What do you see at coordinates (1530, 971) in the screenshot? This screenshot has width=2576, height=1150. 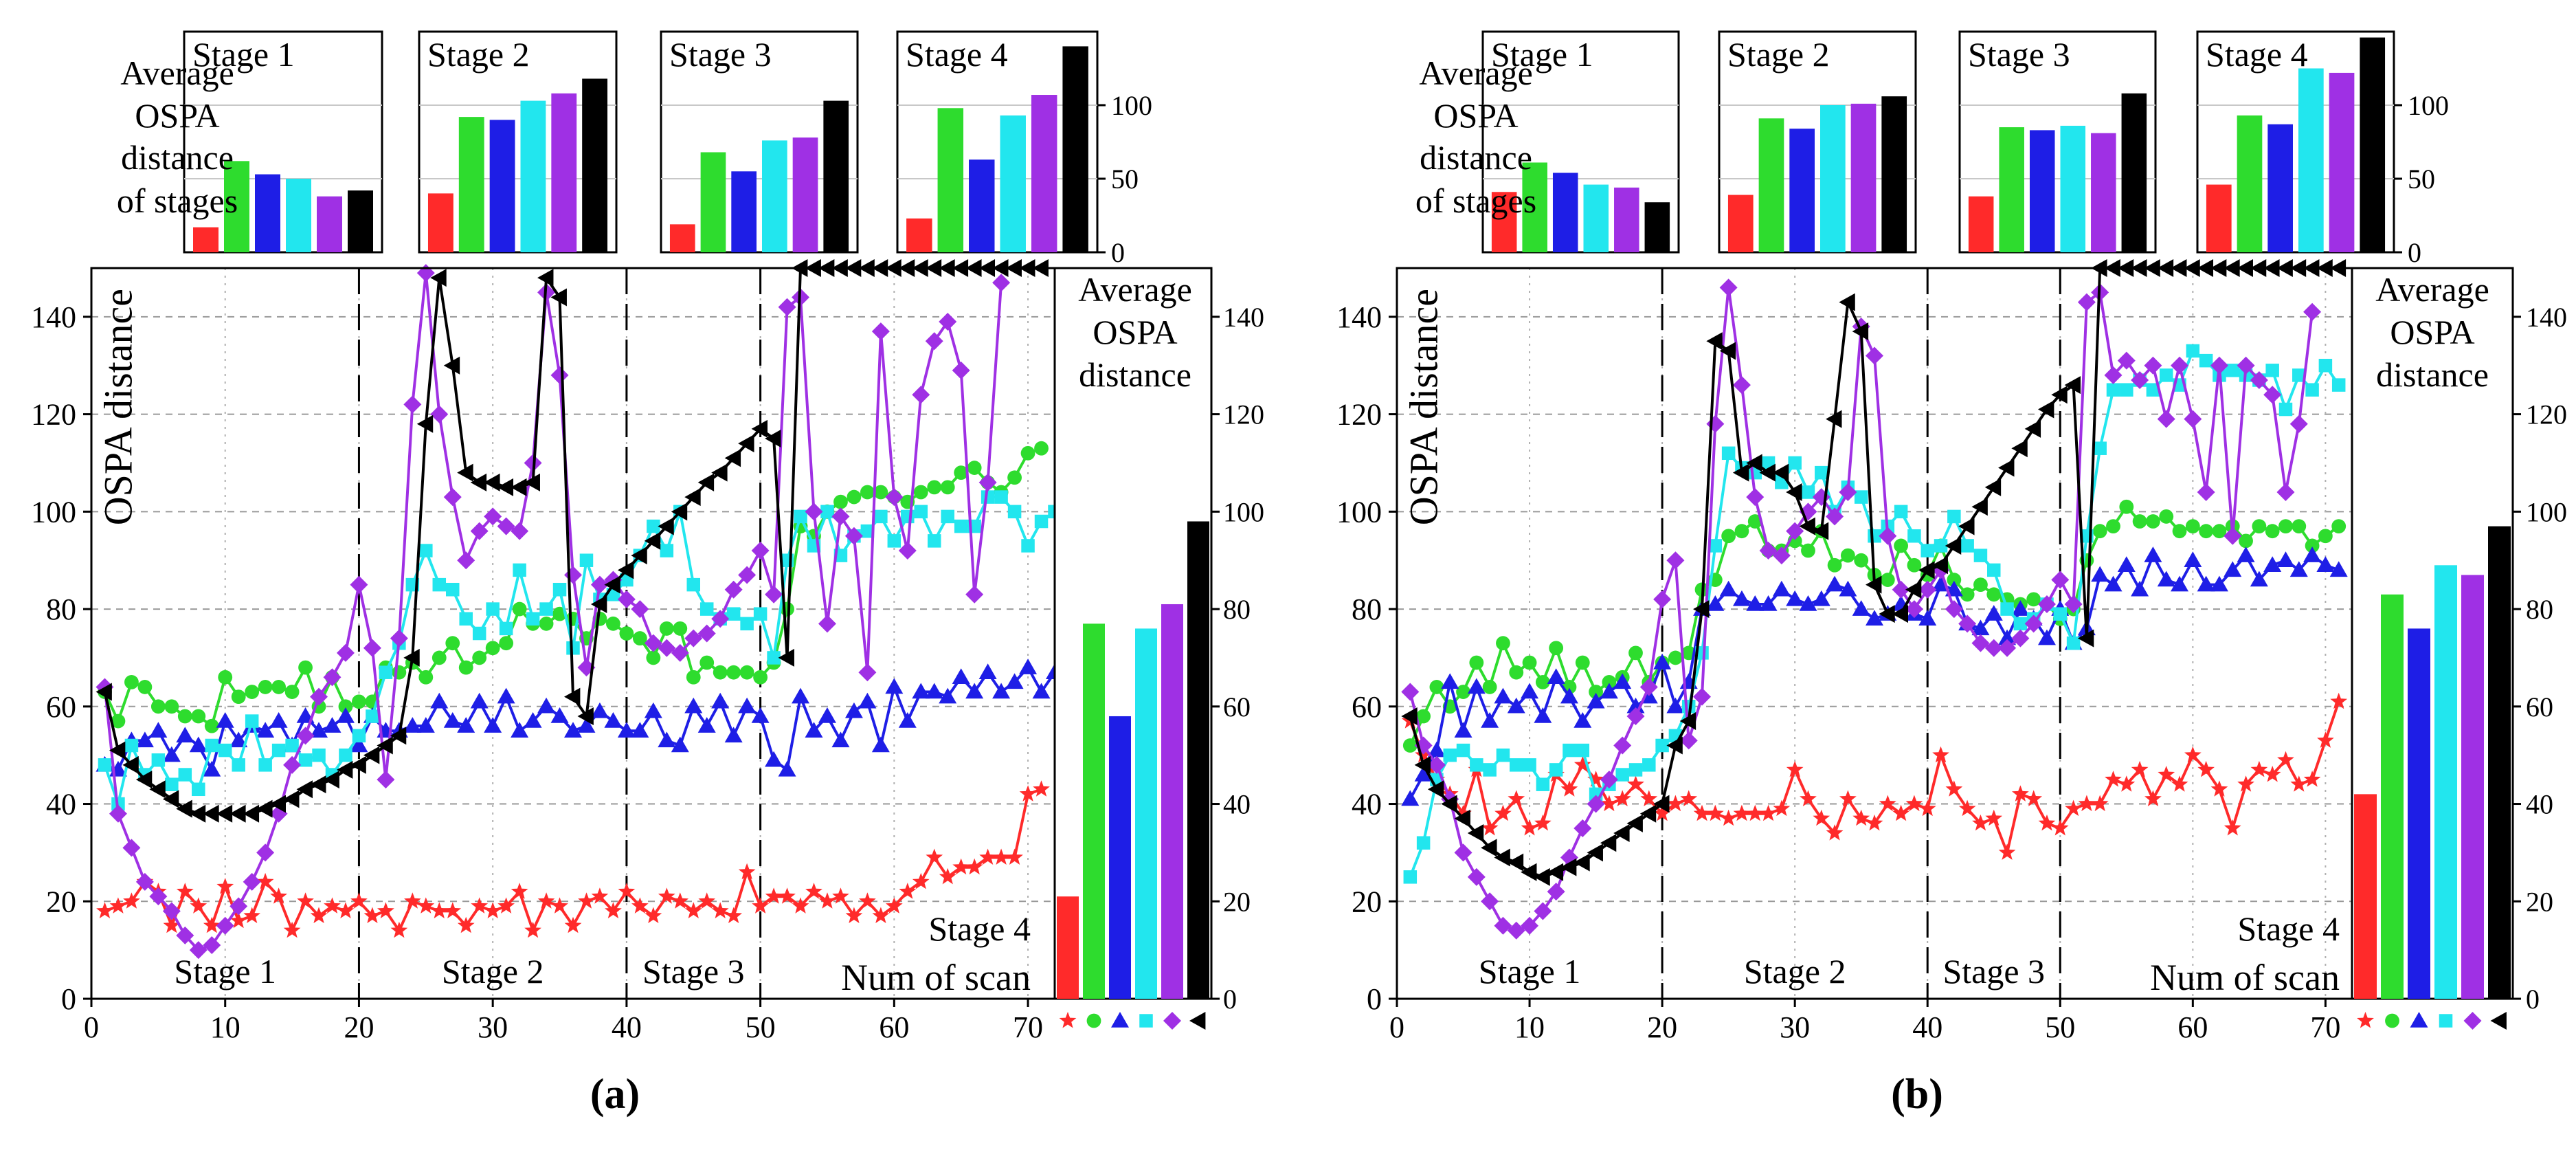 I see `stage-label: Stage 1` at bounding box center [1530, 971].